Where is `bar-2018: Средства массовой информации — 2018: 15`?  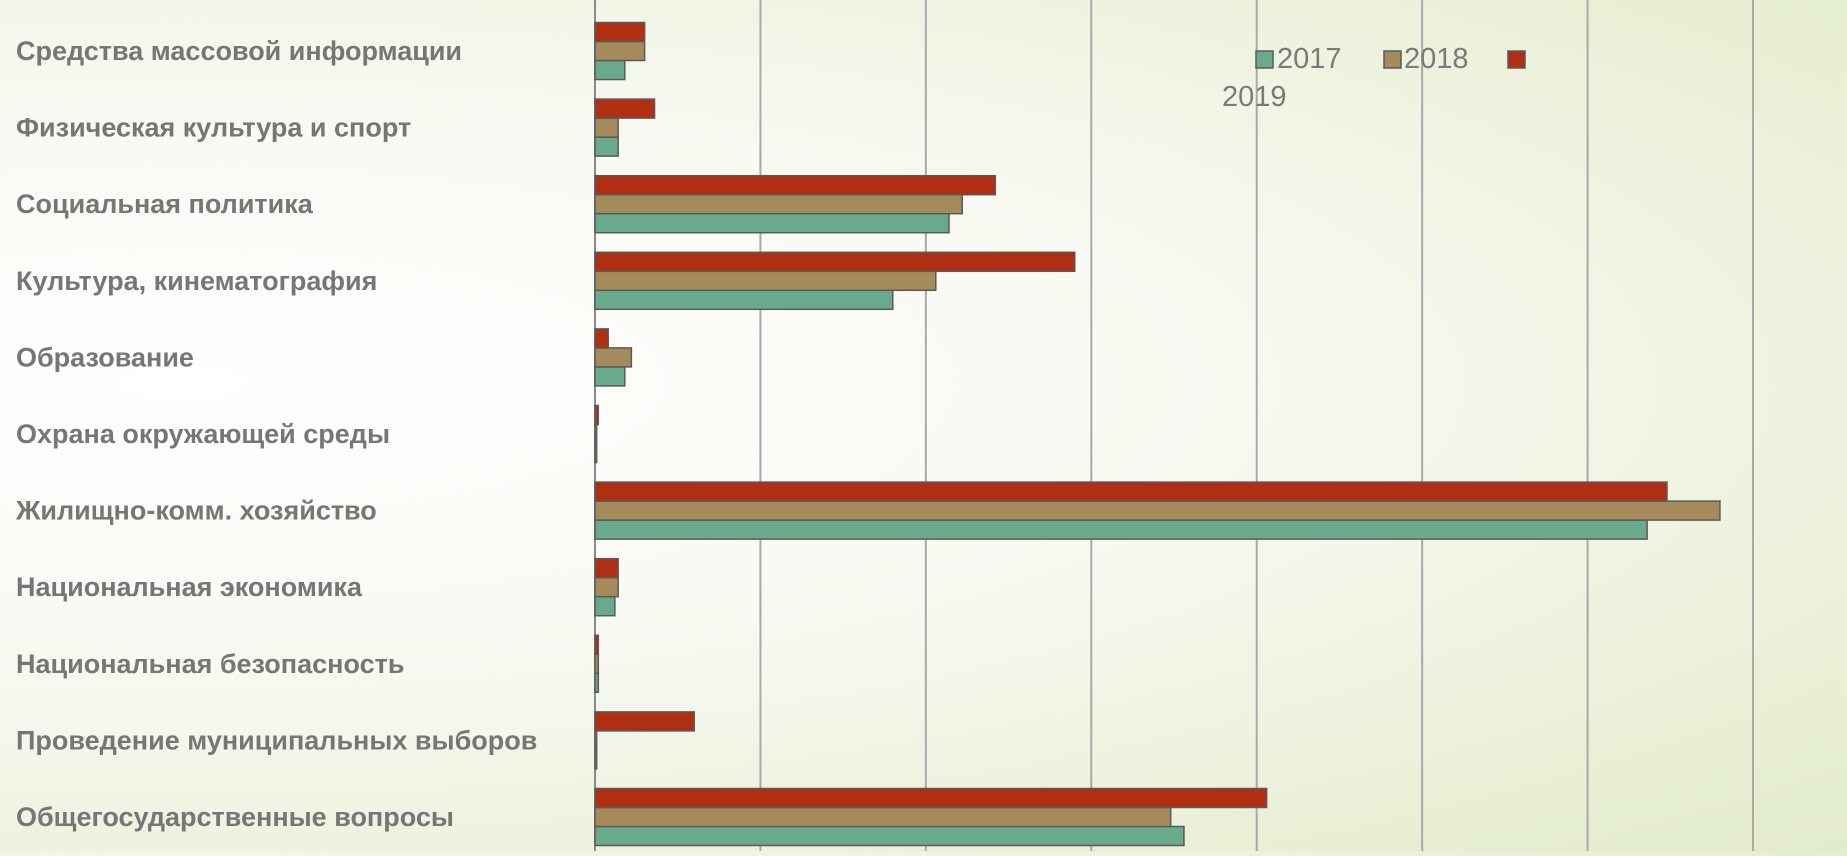
bar-2018: Средства массовой информации — 2018: 15 is located at coordinates (620, 51).